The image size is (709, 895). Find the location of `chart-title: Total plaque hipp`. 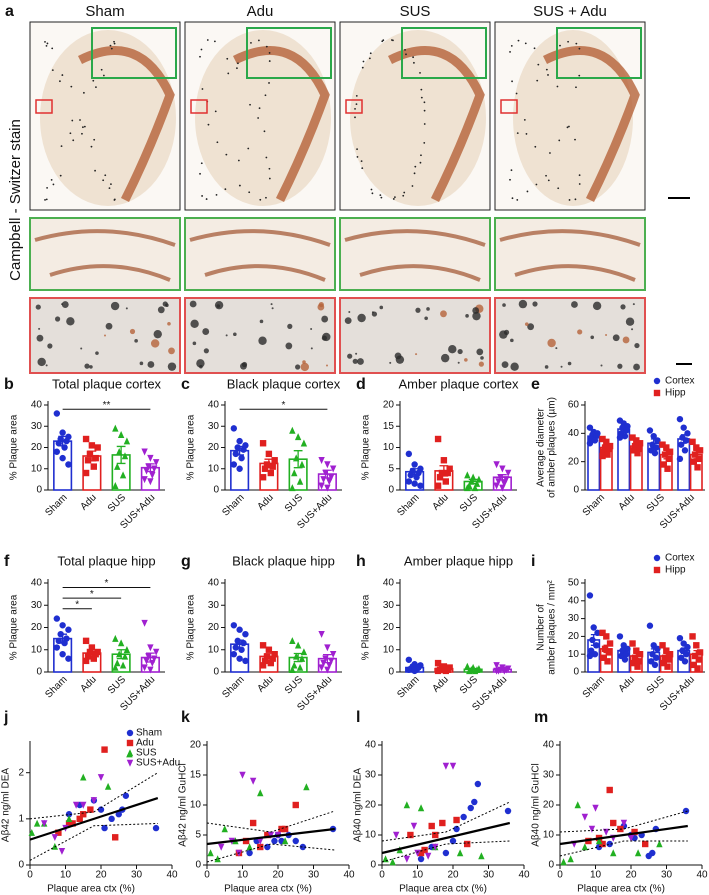

chart-title: Total plaque hipp is located at coordinates (106, 560).